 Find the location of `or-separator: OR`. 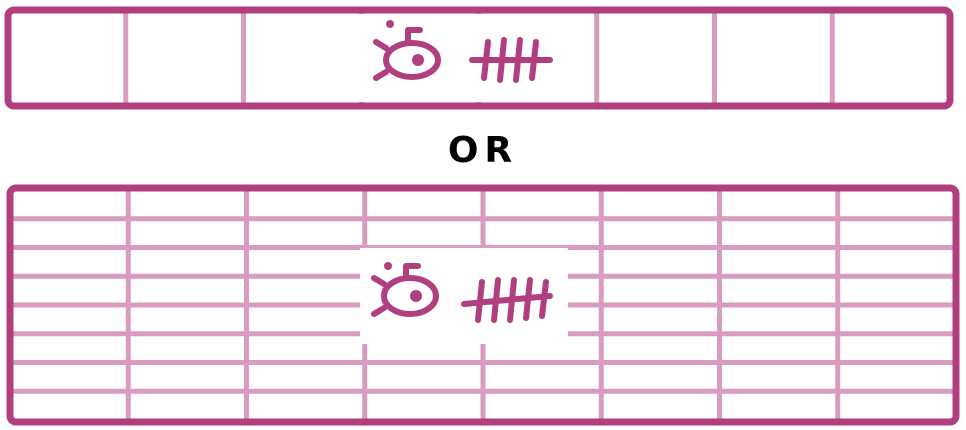

or-separator: OR is located at coordinates (483, 150).